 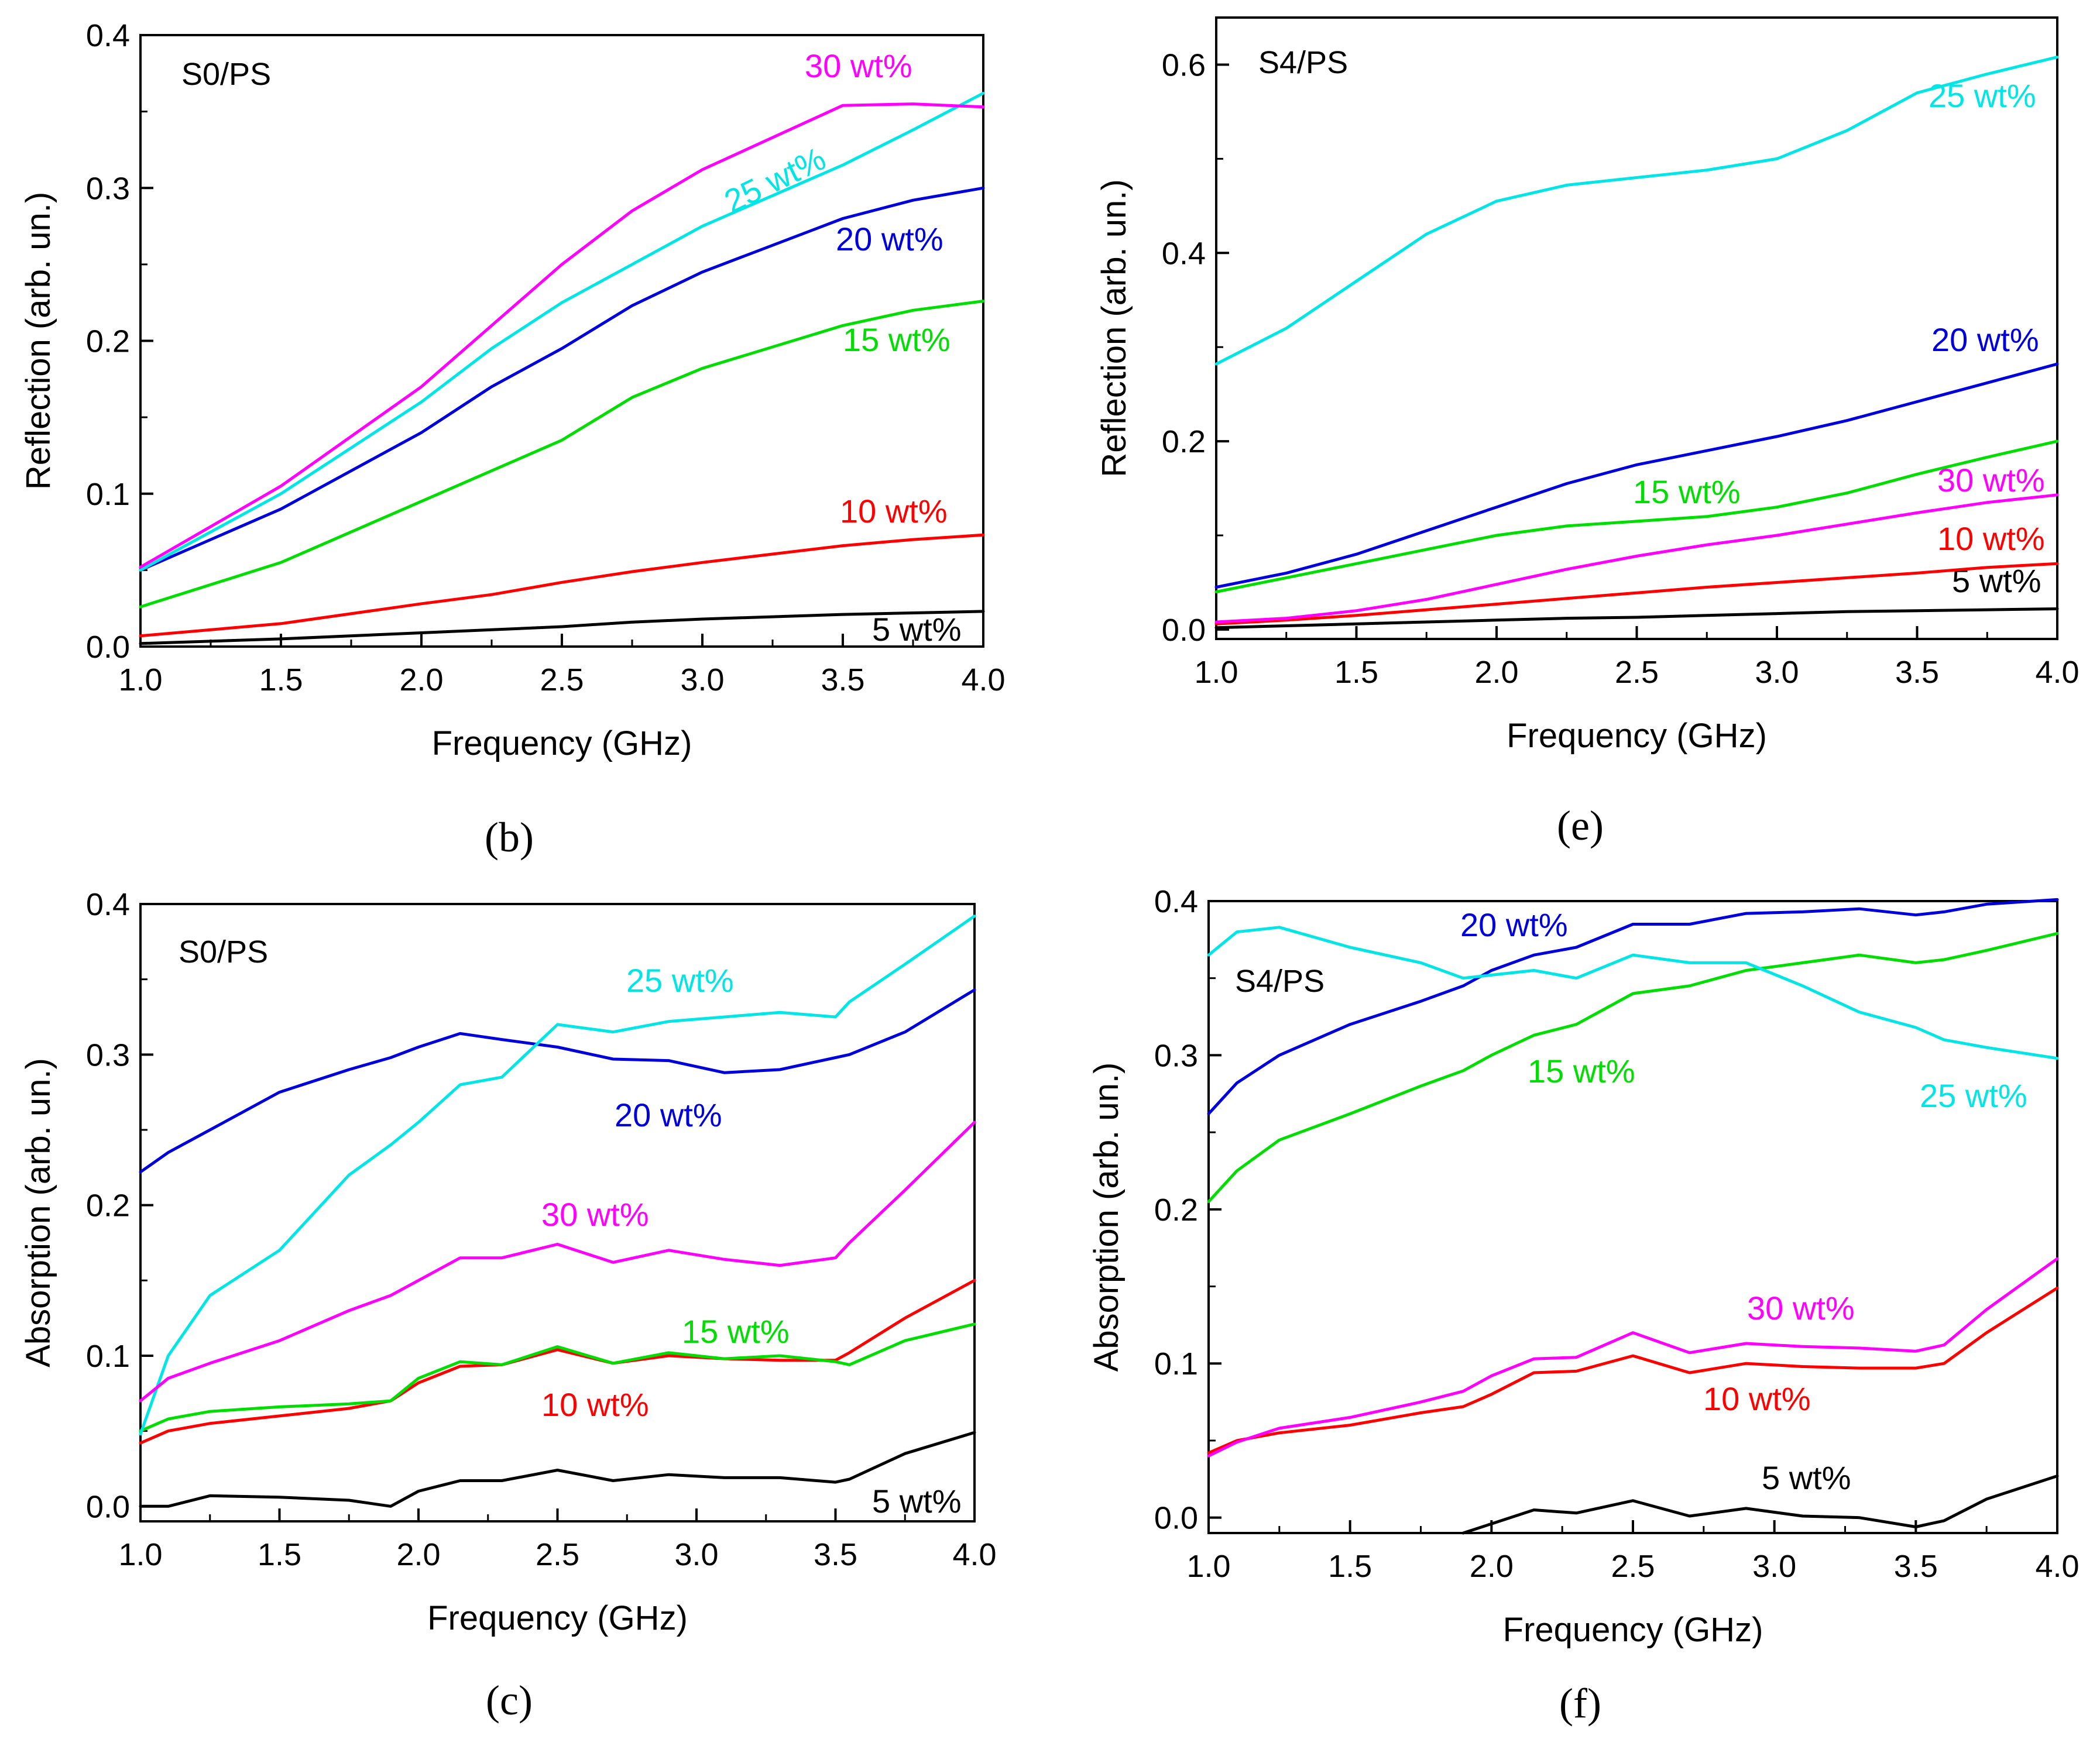 What do you see at coordinates (1184, 65) in the screenshot?
I see `y-tick-label: 0.6` at bounding box center [1184, 65].